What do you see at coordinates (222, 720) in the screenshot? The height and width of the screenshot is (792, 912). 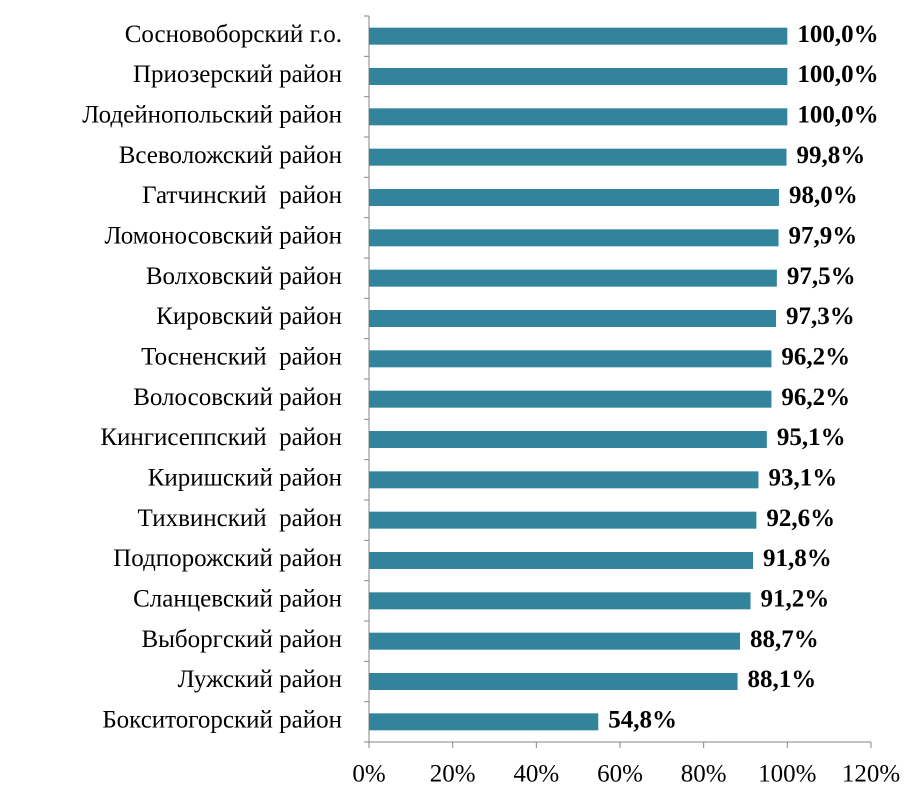 I see `category-label: Бокситогорский район` at bounding box center [222, 720].